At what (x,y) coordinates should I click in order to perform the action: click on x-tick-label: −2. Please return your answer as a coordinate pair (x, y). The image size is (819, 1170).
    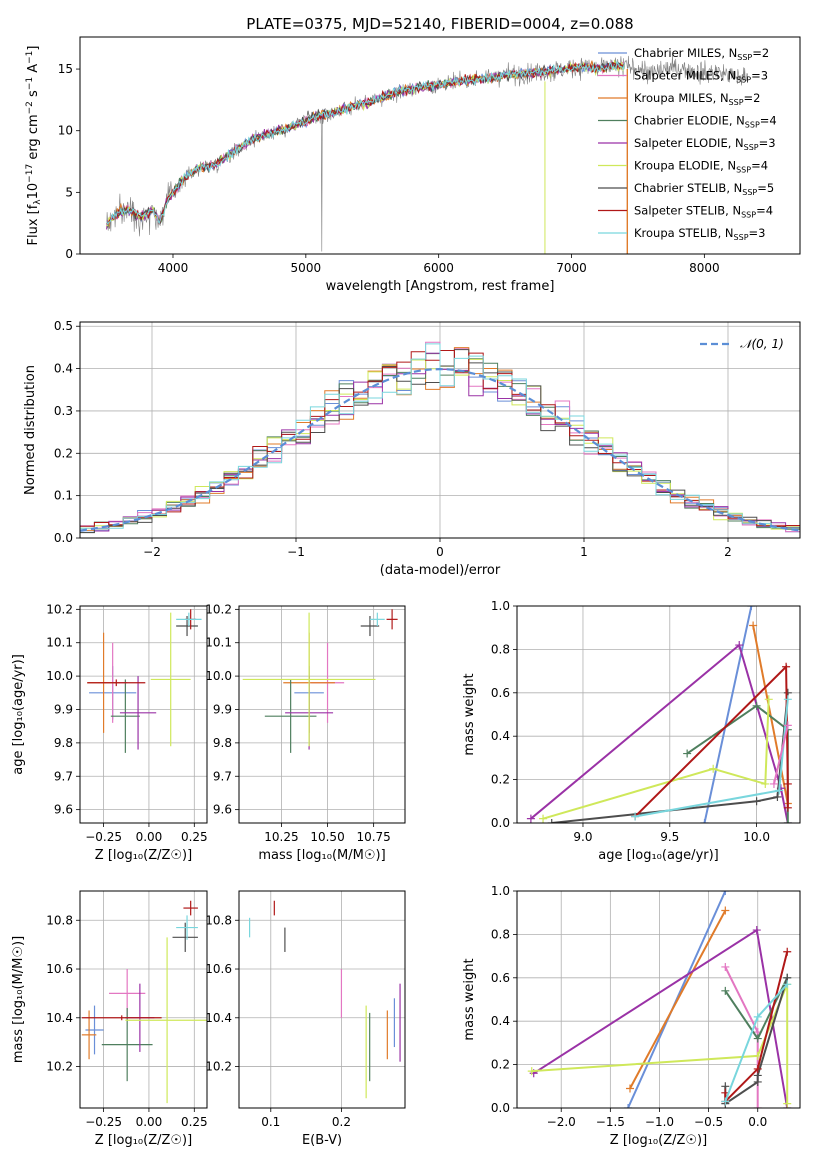
    Looking at the image, I should click on (152, 552).